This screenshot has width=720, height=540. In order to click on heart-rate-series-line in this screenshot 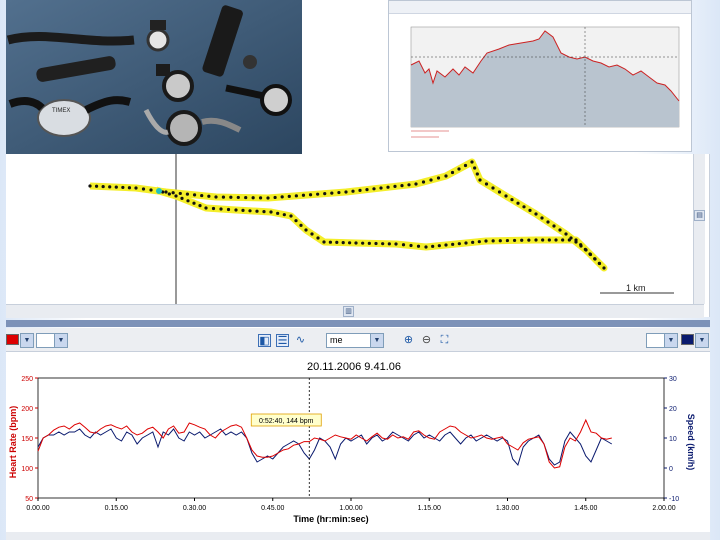, I will do `click(324, 443)`.